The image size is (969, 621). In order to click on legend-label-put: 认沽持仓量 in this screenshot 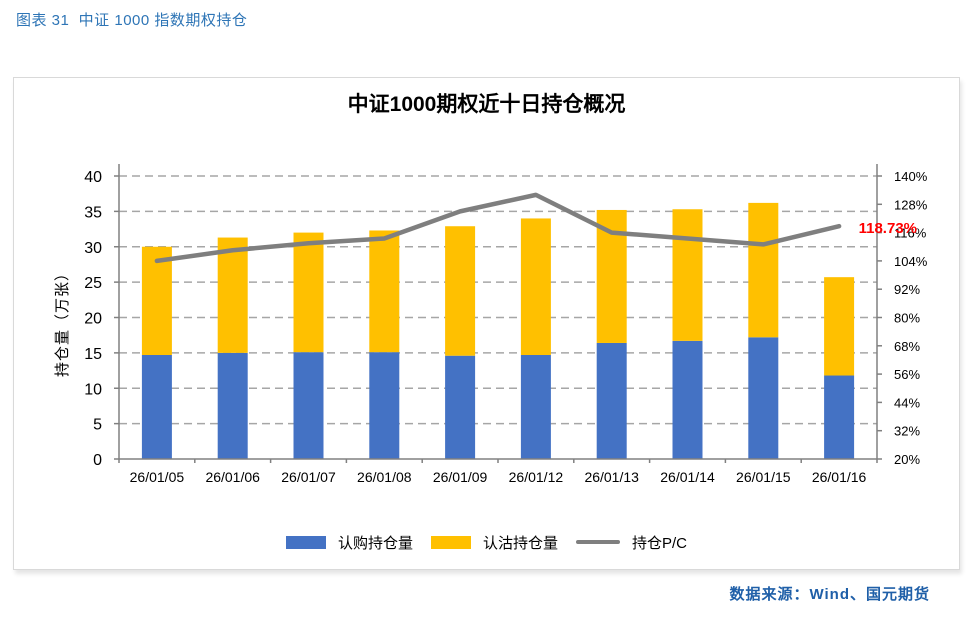, I will do `click(520, 543)`.